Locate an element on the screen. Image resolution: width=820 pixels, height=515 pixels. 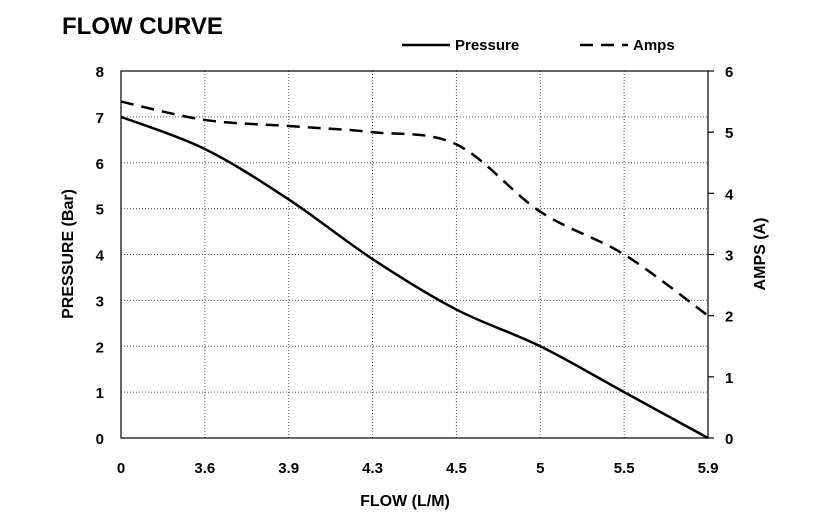
y-tick-label: 4 is located at coordinates (100, 256).